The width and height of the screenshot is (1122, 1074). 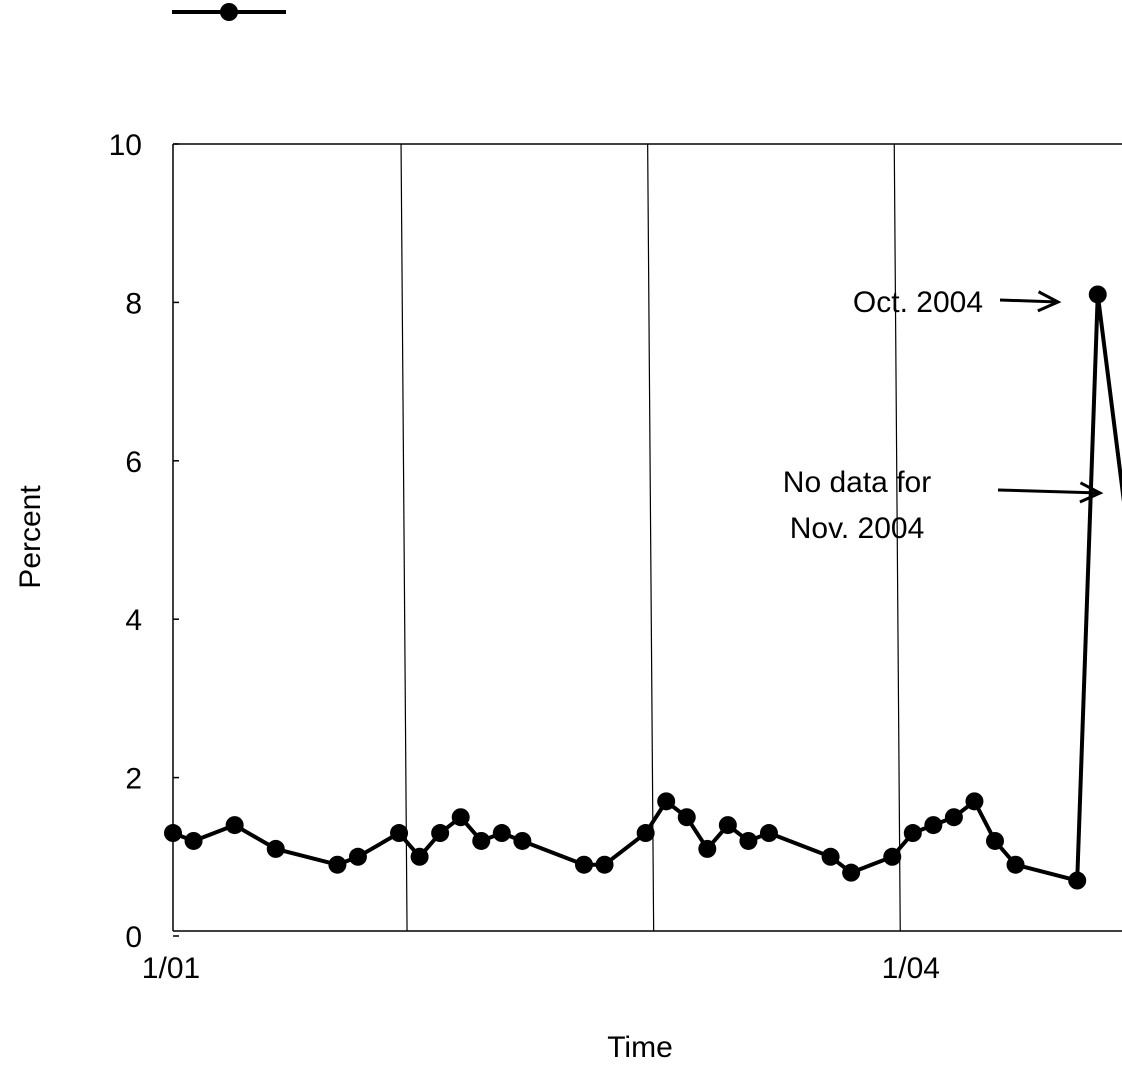 I want to click on y-tick-label: 0, so click(x=133, y=937).